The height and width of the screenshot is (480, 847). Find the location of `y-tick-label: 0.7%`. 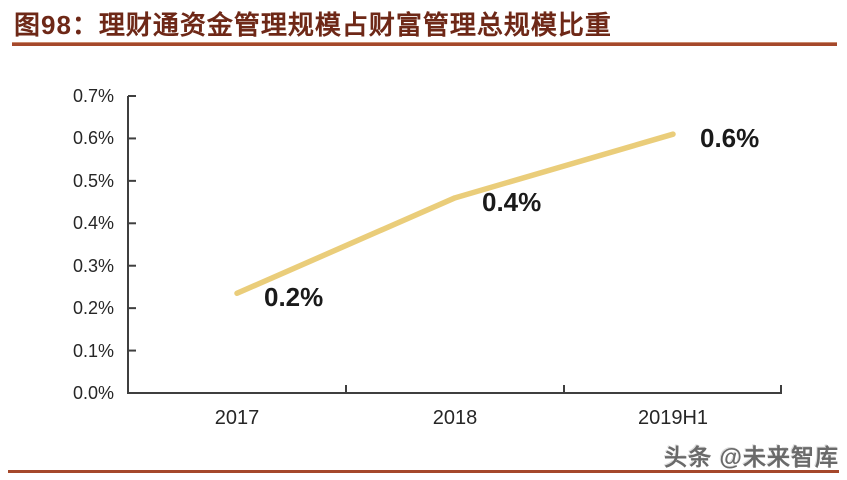

y-tick-label: 0.7% is located at coordinates (93, 96).